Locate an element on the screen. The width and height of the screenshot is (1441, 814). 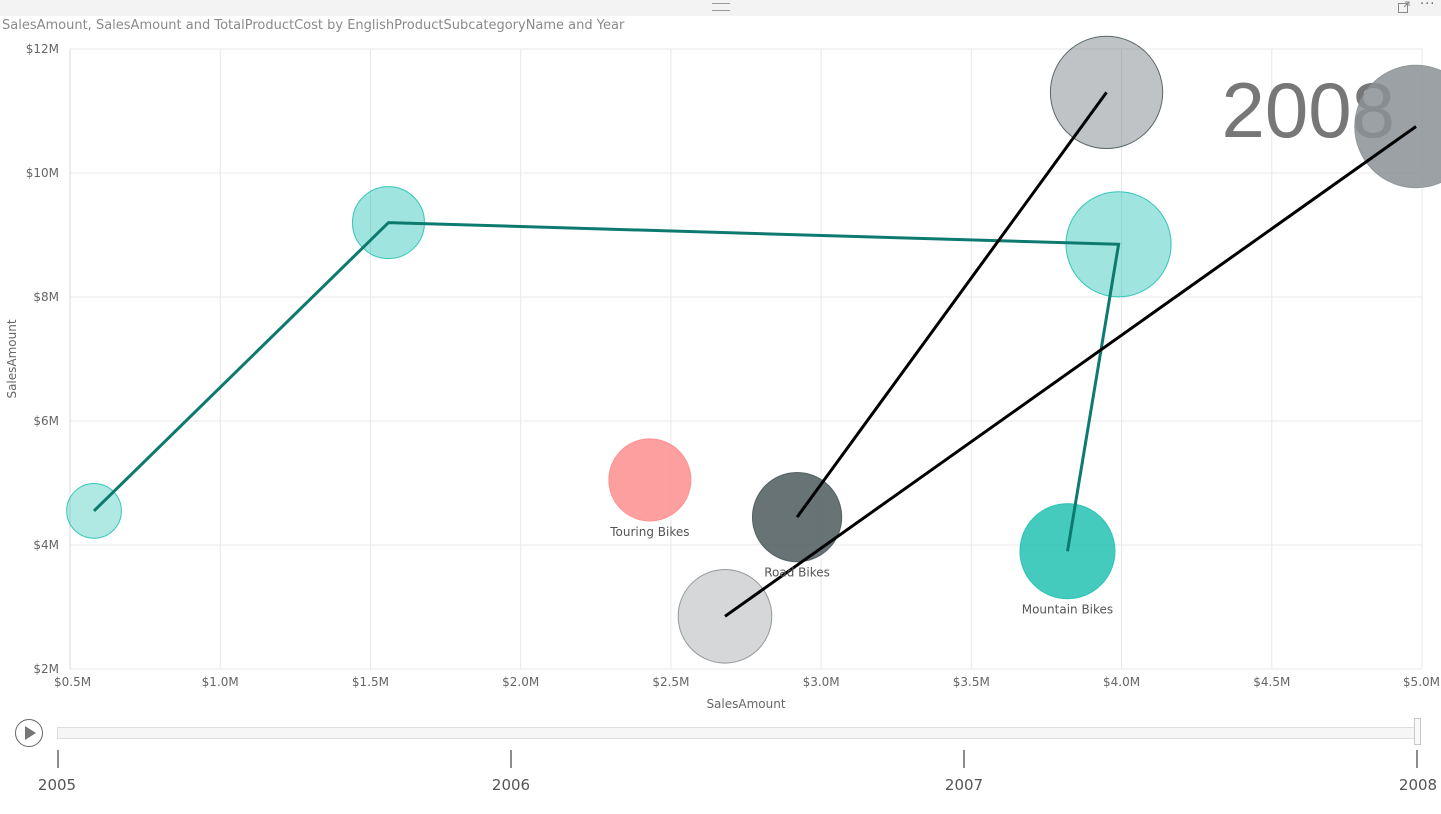
x-tick-label: $4.5M is located at coordinates (1271, 682).